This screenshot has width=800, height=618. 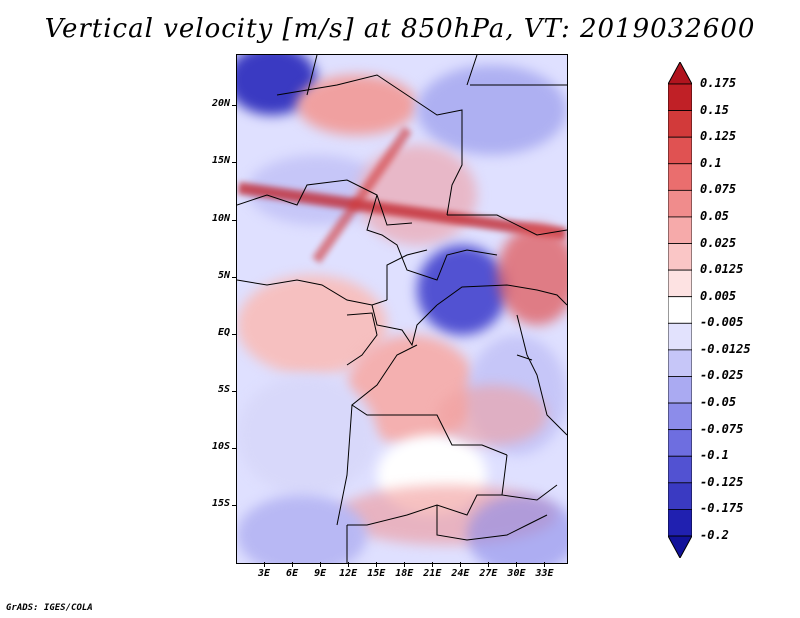 I want to click on colorbar-level-label: 0.175, so click(x=718, y=83).